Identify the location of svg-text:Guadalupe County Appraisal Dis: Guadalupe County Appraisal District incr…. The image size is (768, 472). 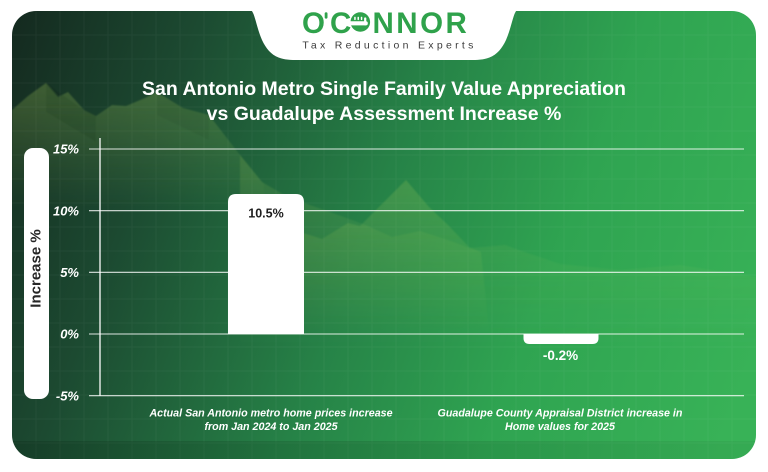
(560, 414).